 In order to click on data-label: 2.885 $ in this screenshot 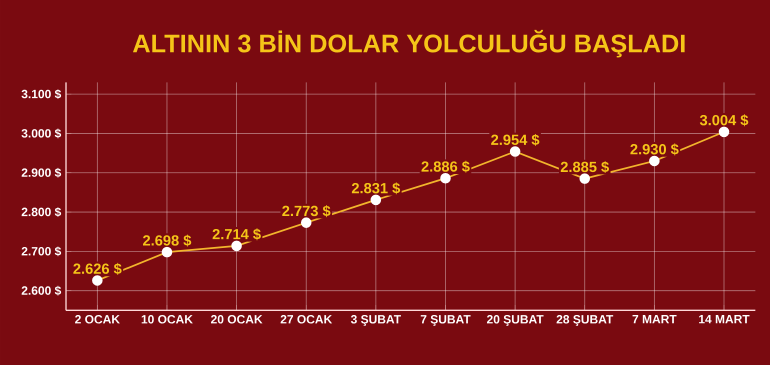, I will do `click(584, 167)`.